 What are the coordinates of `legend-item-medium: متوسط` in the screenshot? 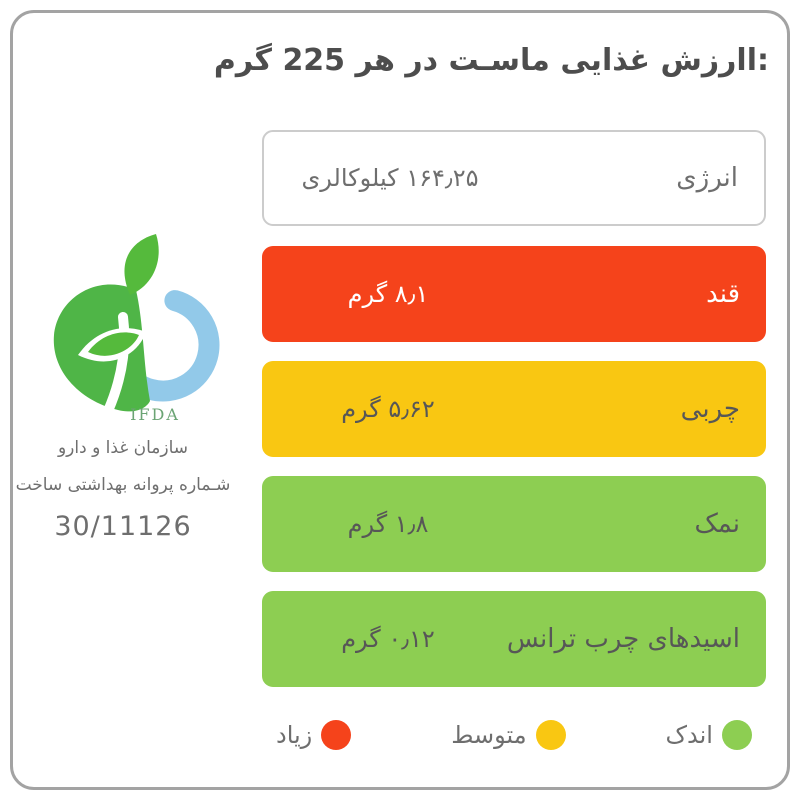 It's located at (508, 735).